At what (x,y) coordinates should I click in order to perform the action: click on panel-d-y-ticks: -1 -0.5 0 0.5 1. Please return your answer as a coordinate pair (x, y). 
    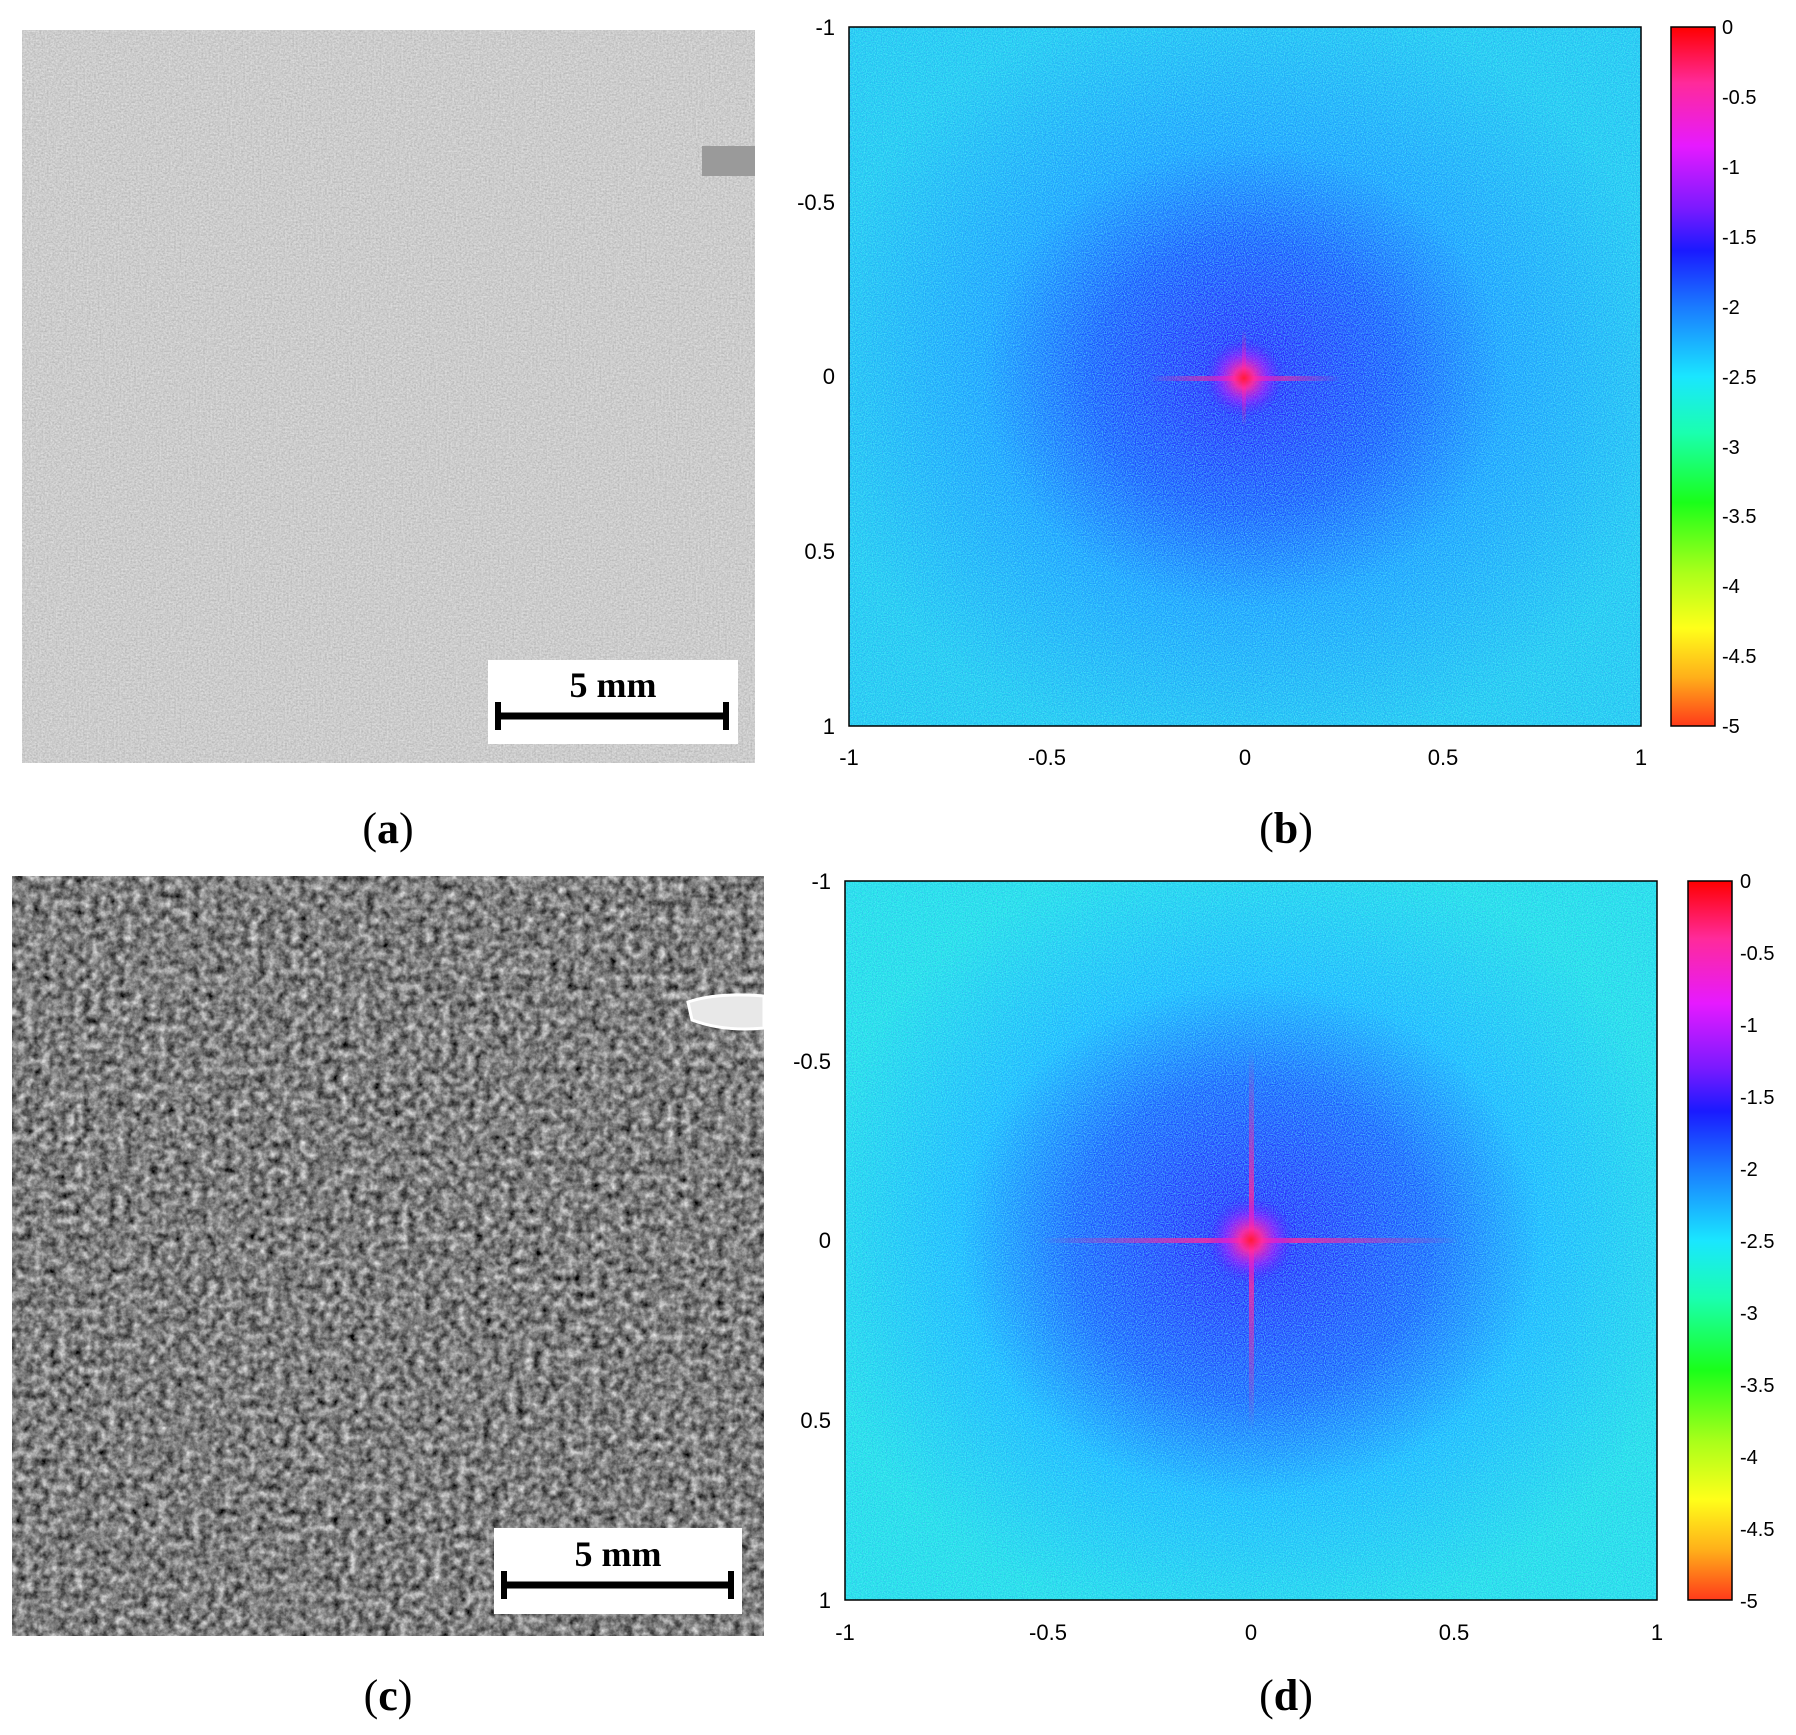
    Looking at the image, I should click on (812, 1241).